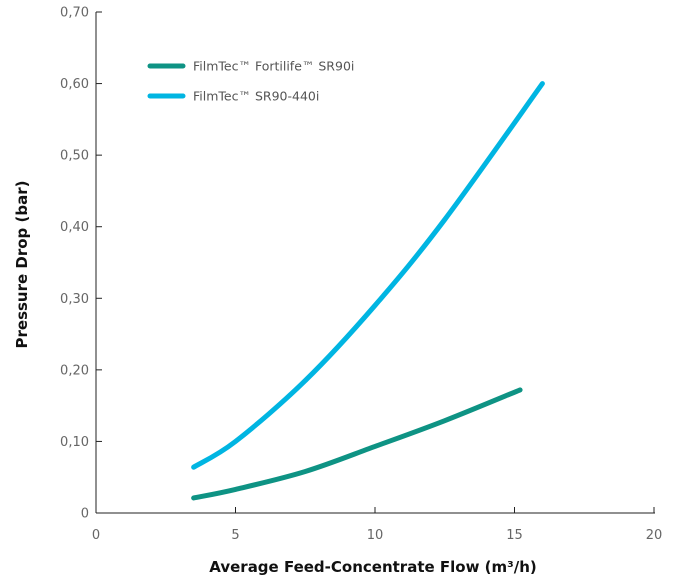 This screenshot has width=674, height=577. Describe the element at coordinates (654, 535) in the screenshot. I see `x-tick-label: 20` at that location.